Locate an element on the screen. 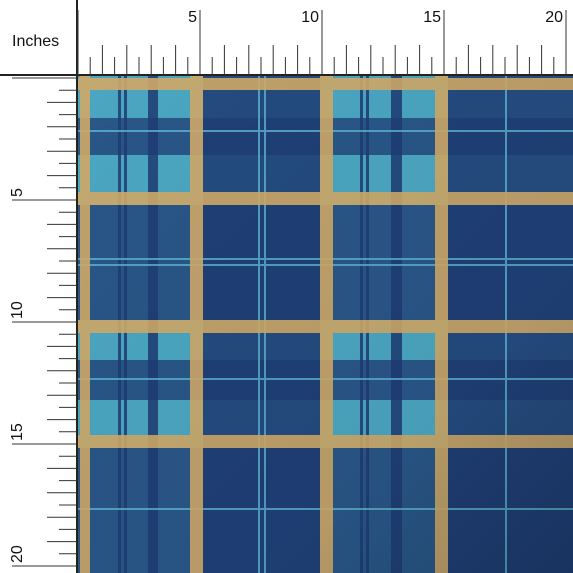  left-ruler-label: 10 is located at coordinates (17, 310).